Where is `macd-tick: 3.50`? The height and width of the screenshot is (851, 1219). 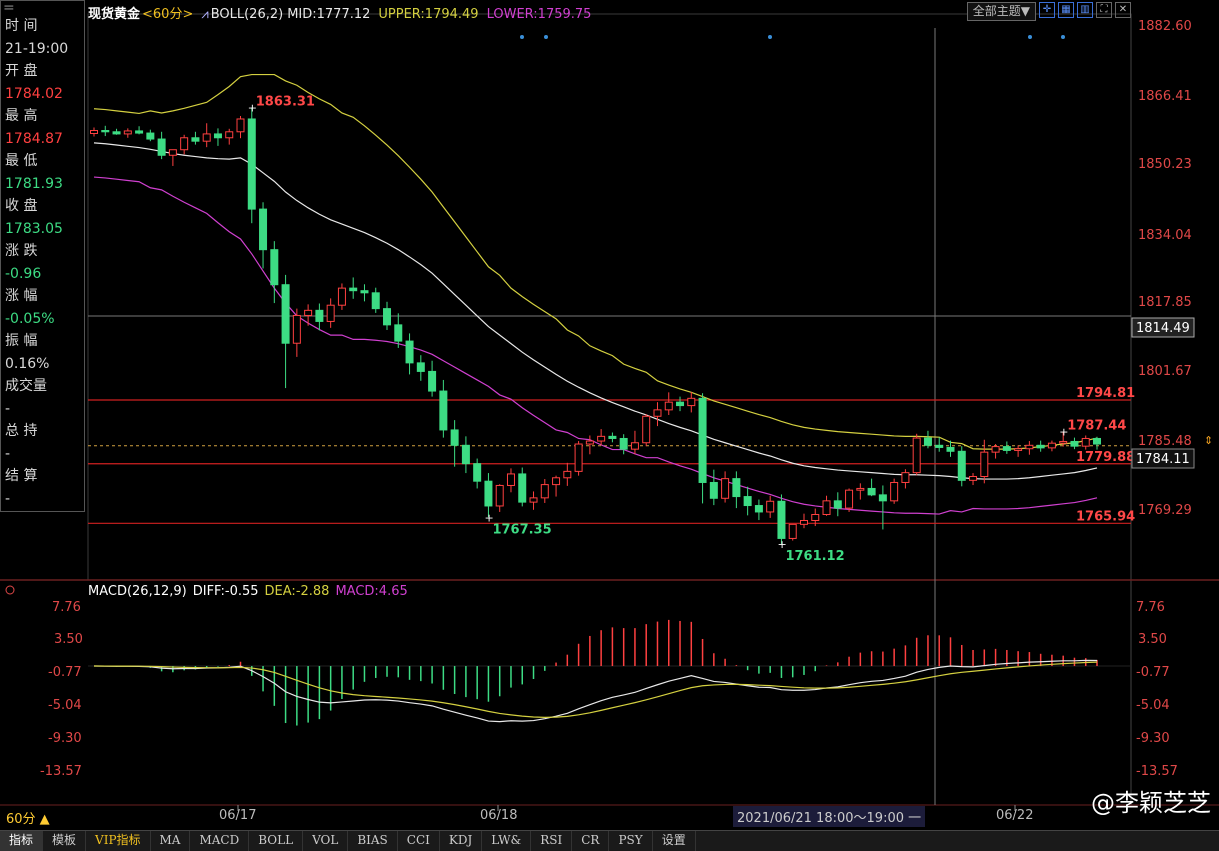 macd-tick: 3.50 is located at coordinates (1152, 639).